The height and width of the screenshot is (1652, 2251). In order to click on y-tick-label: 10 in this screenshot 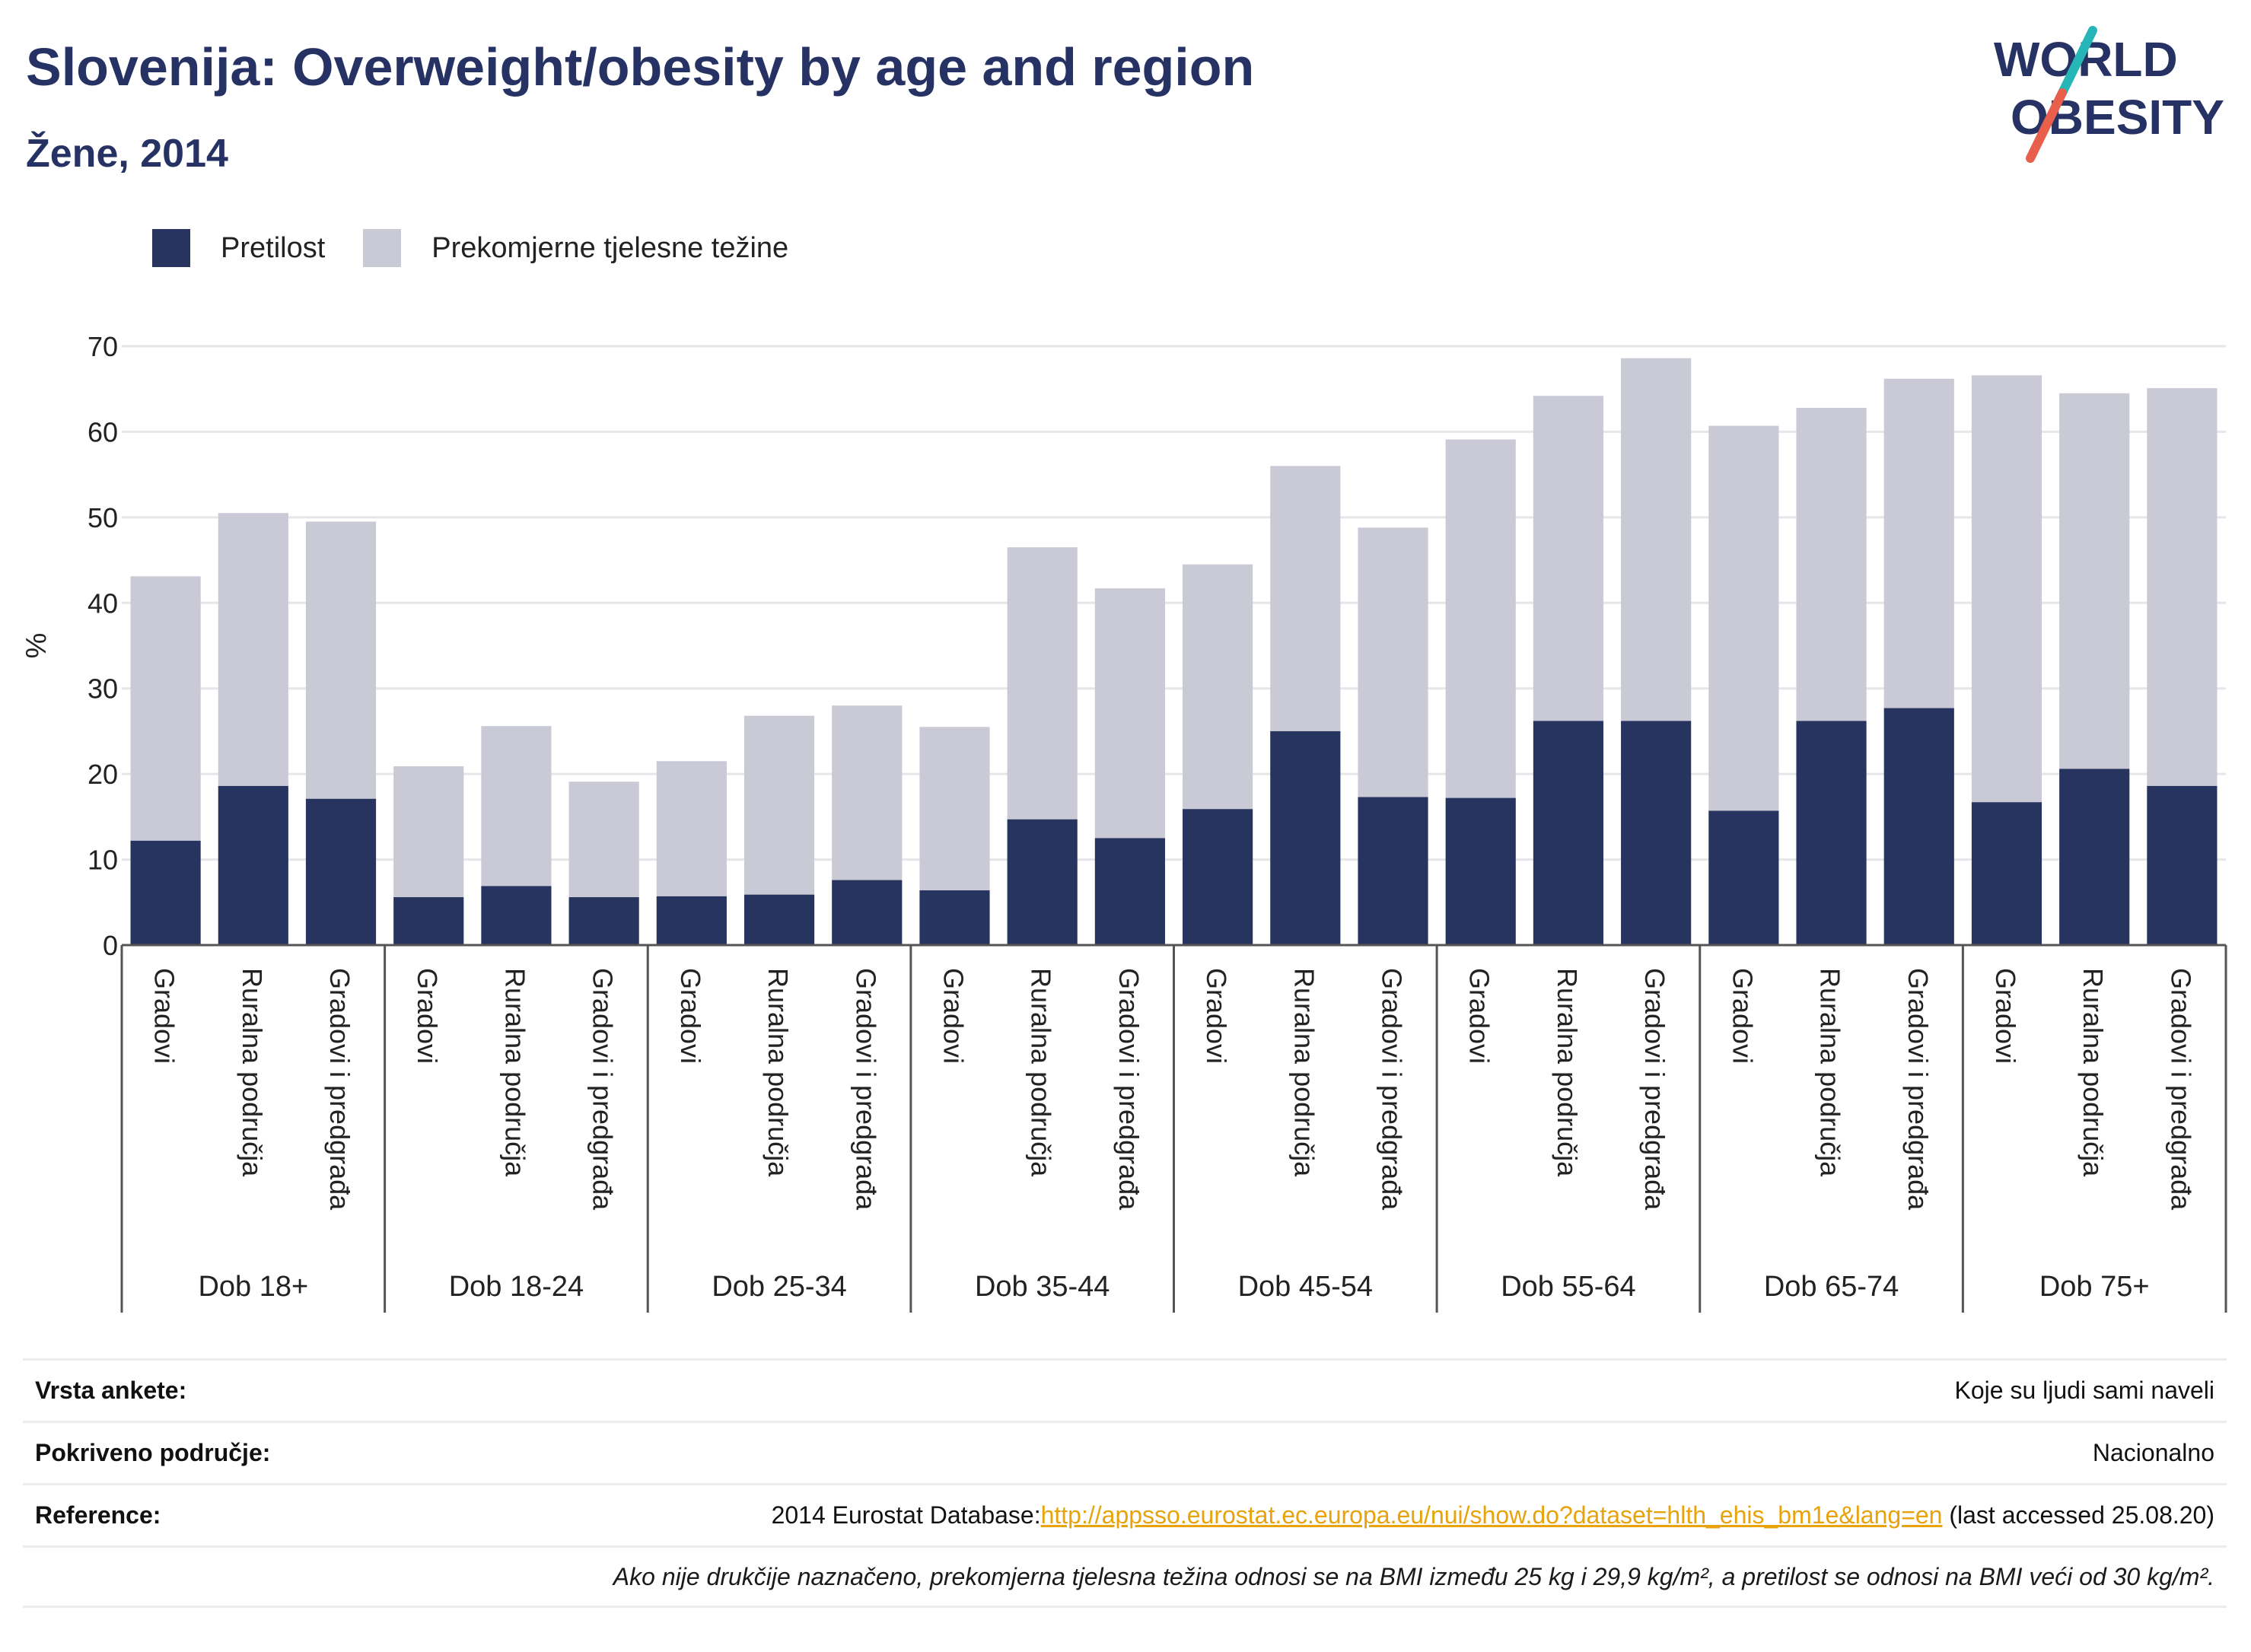, I will do `click(103, 860)`.